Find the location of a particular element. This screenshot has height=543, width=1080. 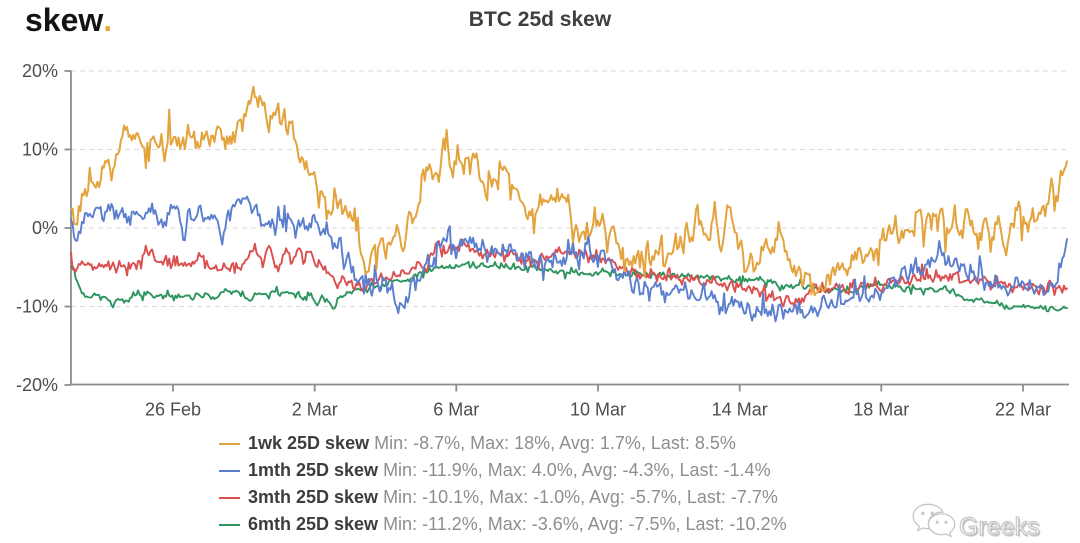

svg-text: 0% is located at coordinates (45, 228).